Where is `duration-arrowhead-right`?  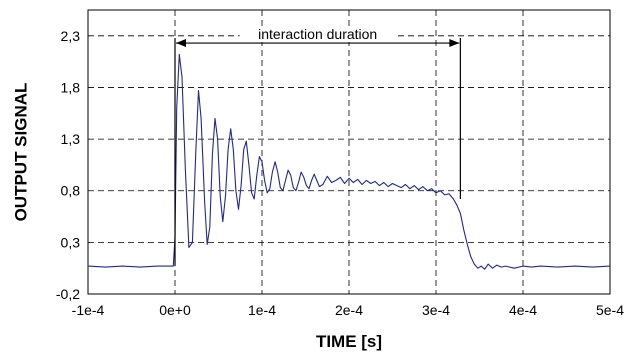
duration-arrowhead-right is located at coordinates (454, 43).